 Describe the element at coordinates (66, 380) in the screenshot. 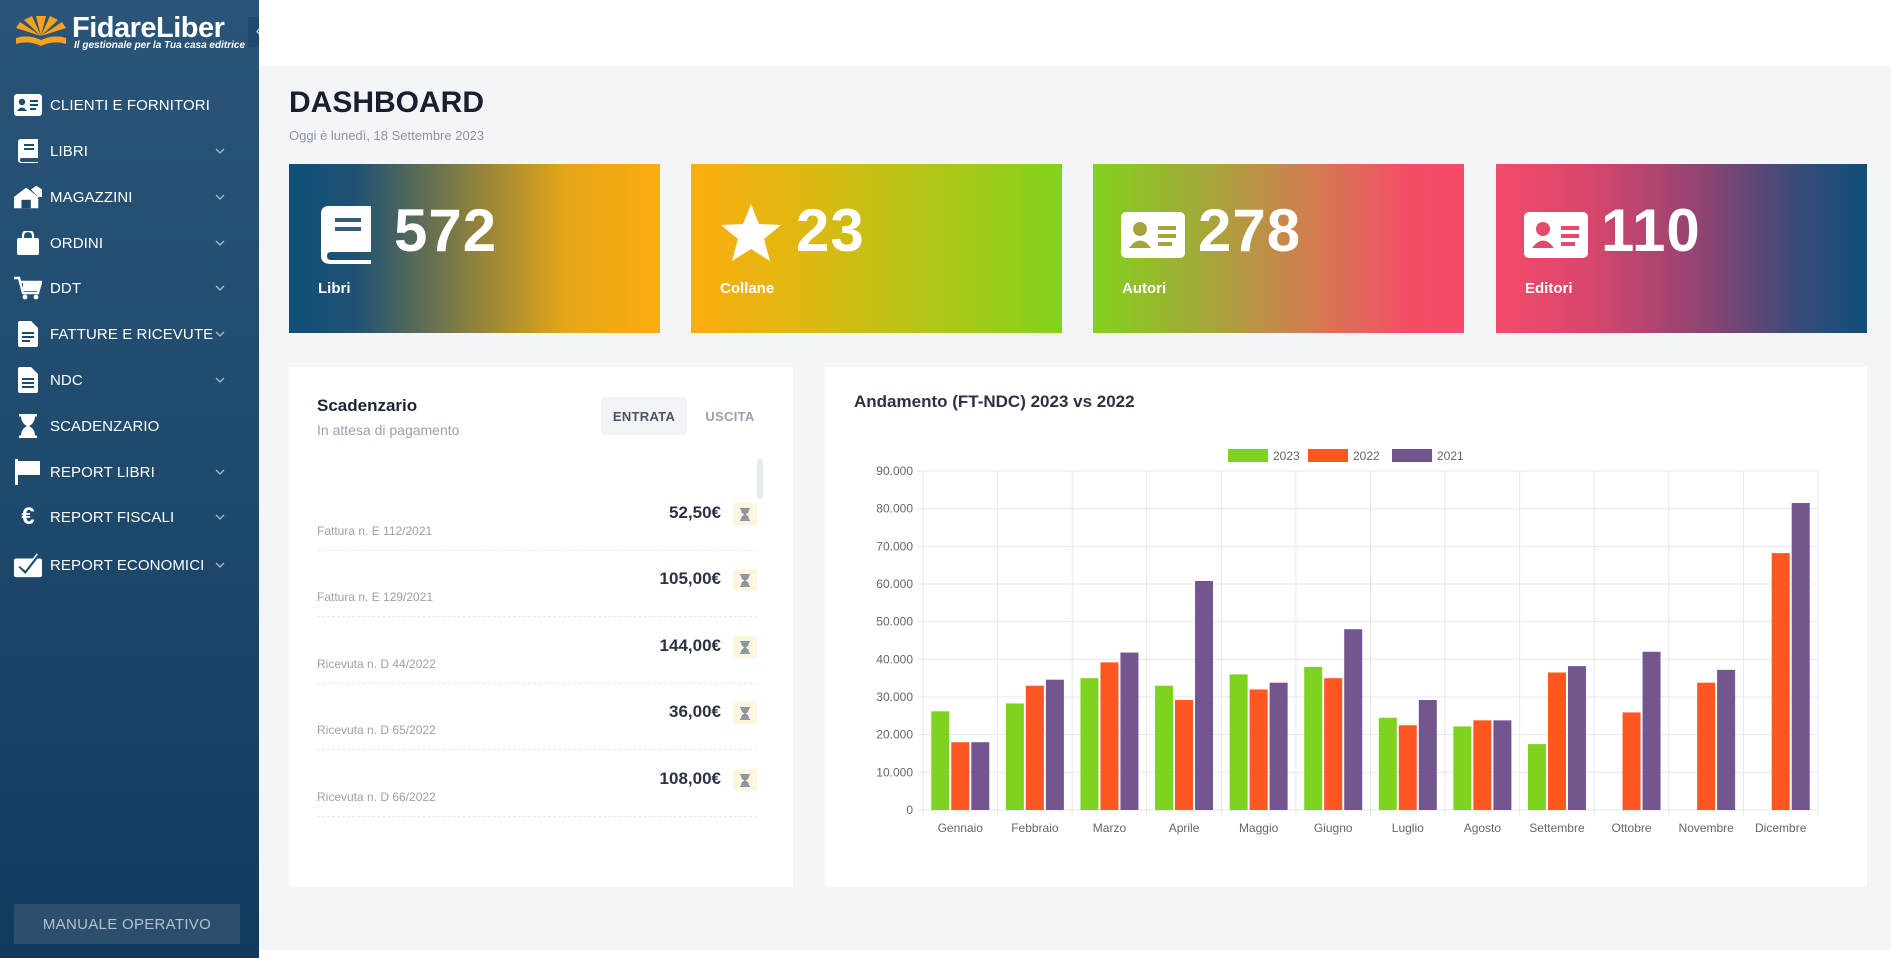

I see `sidebar-item-label: NDC` at that location.